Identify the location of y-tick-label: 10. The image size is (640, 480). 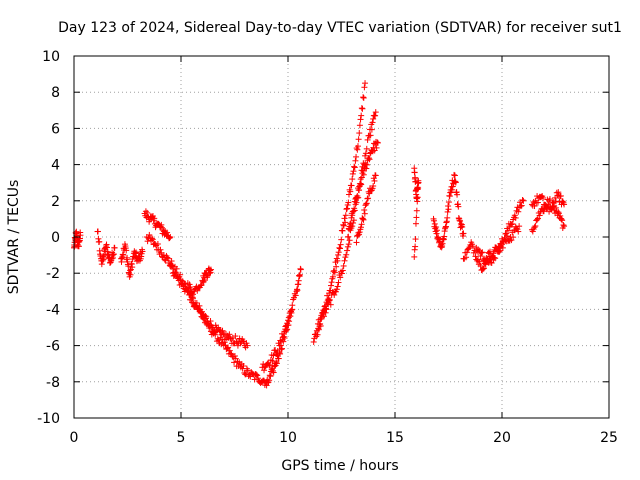
(51, 57).